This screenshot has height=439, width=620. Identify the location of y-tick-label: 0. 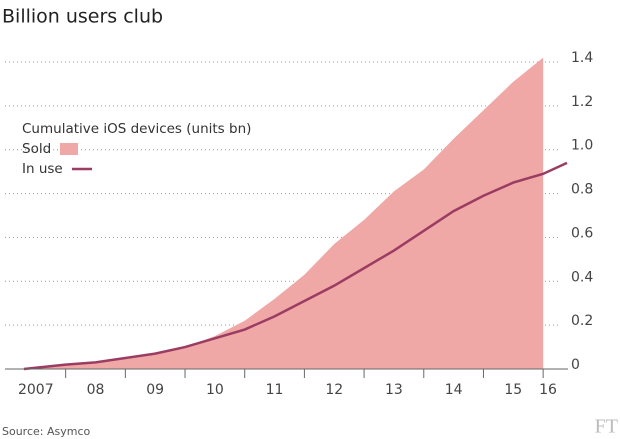
(575, 365).